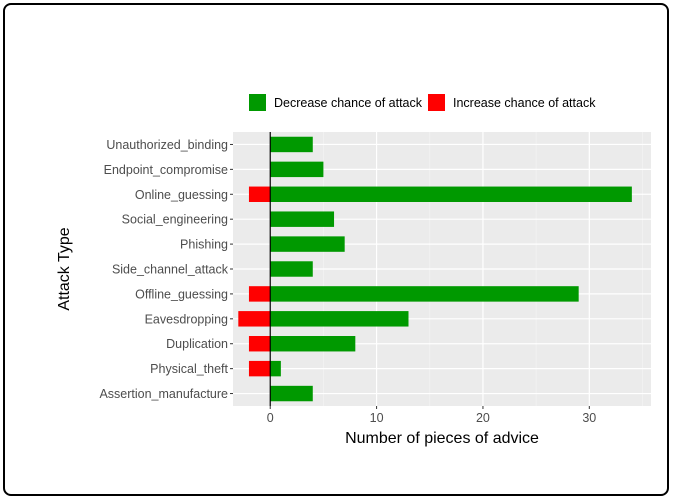 The height and width of the screenshot is (503, 676). What do you see at coordinates (170, 270) in the screenshot?
I see `y-tick-label: Side_channel_attack` at bounding box center [170, 270].